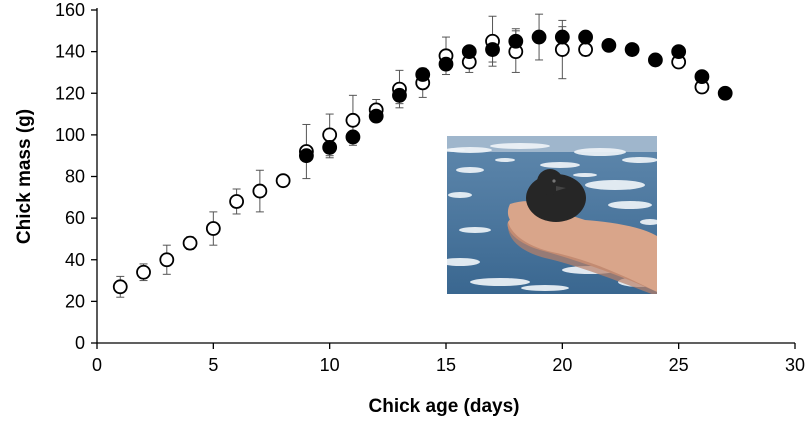 The height and width of the screenshot is (422, 808). I want to click on x-tick-label: 10, so click(330, 365).